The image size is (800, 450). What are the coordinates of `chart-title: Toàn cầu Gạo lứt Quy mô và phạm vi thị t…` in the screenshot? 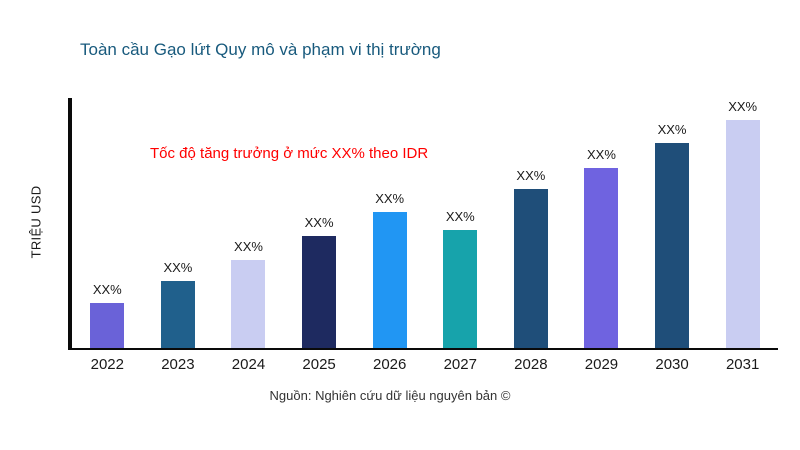 It's located at (260, 49).